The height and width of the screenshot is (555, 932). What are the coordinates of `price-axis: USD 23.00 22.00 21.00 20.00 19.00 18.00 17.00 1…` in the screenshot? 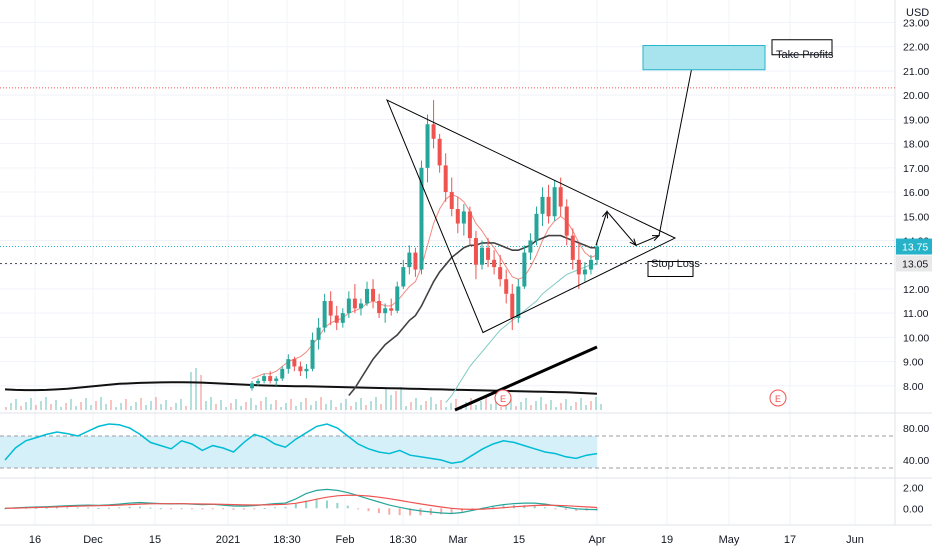 It's located at (914, 261).